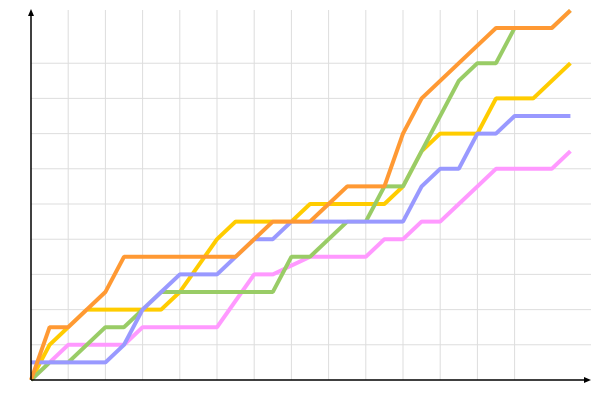  What do you see at coordinates (31, 12) in the screenshot?
I see `y-axis-arrow-icon` at bounding box center [31, 12].